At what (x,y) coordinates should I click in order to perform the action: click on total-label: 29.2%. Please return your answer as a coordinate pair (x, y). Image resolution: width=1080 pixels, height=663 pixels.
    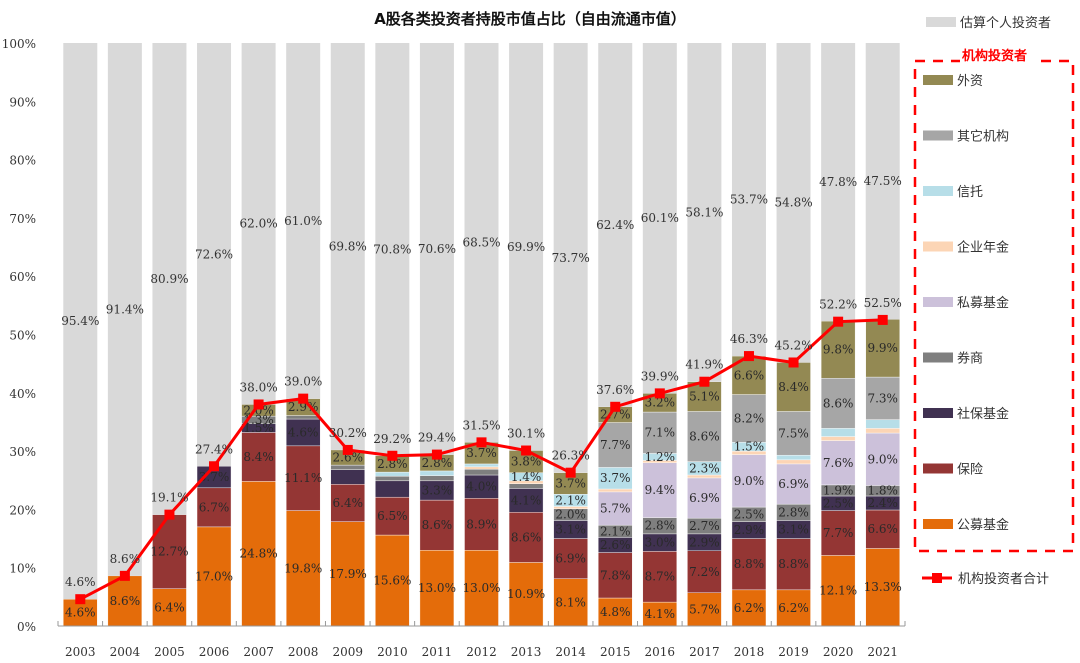
    Looking at the image, I should click on (392, 439).